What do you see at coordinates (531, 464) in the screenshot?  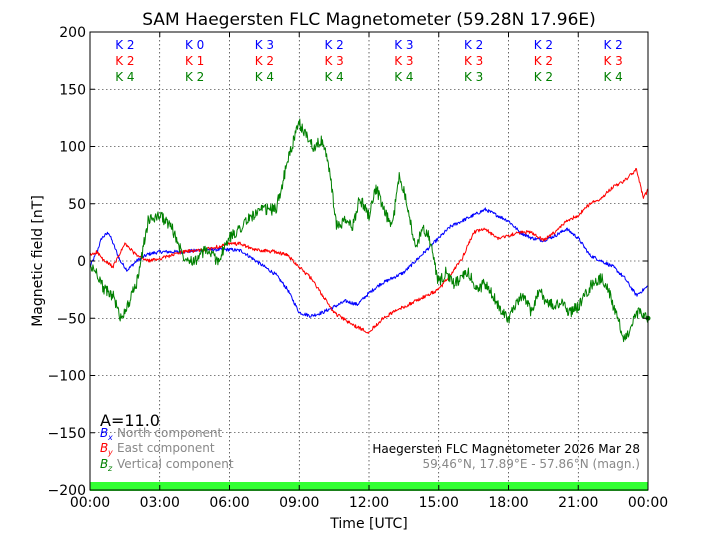 I see `station-coordinates: 59.46°N, 17.89°E - 57.86°N (magn.)` at bounding box center [531, 464].